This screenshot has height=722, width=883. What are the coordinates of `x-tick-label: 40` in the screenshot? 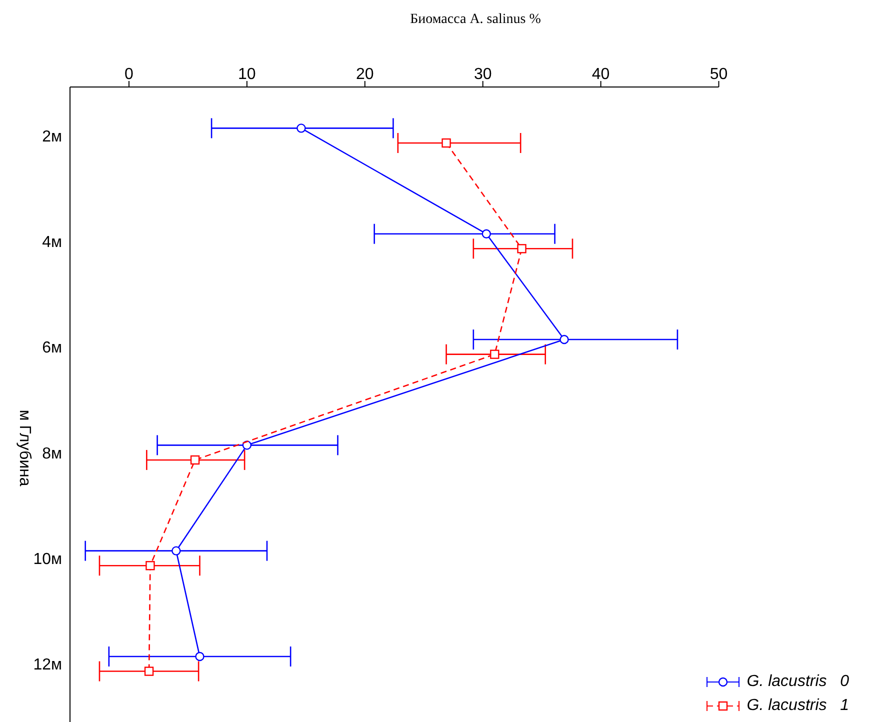 It's located at (601, 74).